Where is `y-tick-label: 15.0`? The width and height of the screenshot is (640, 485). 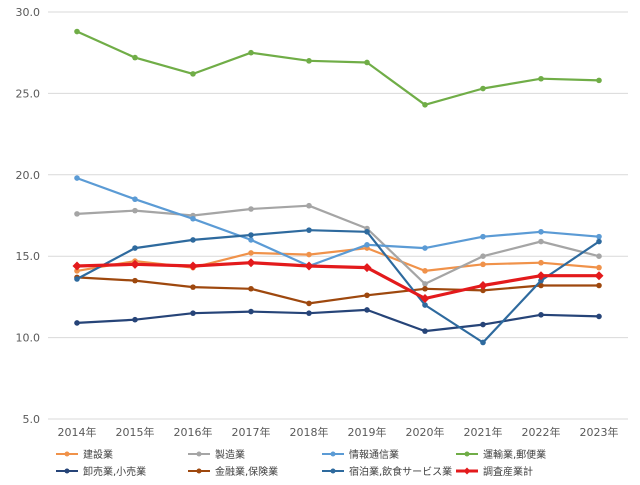
y-tick-label: 15.0 is located at coordinates (28, 256).